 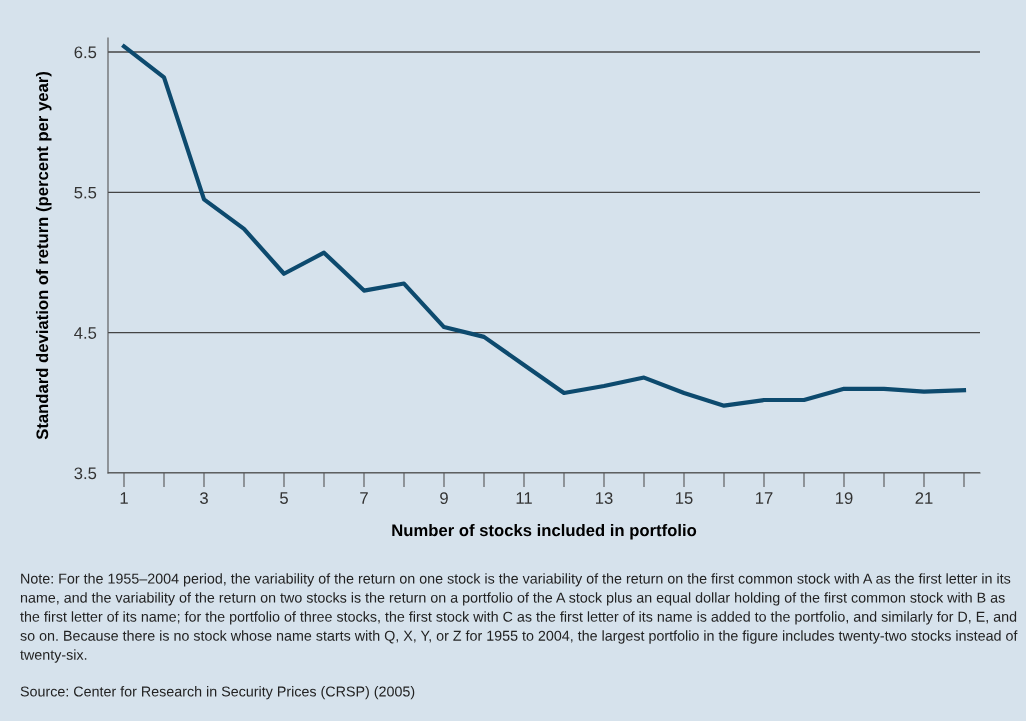 I want to click on y-tick-label: 4.5, so click(x=85, y=333).